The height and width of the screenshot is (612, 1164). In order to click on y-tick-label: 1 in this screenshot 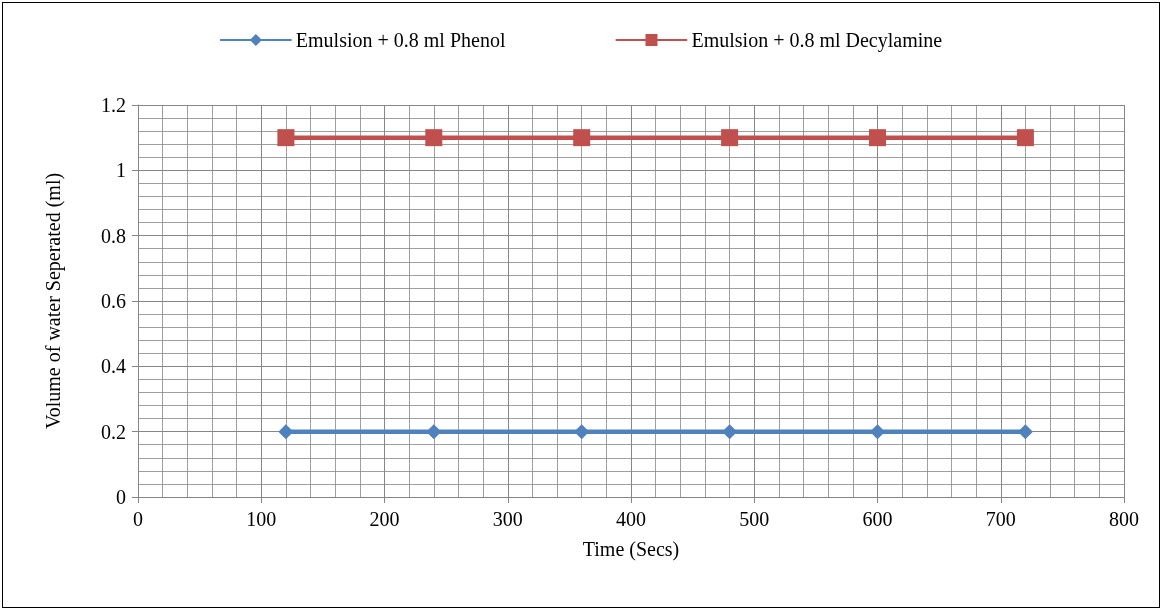, I will do `click(121, 170)`.